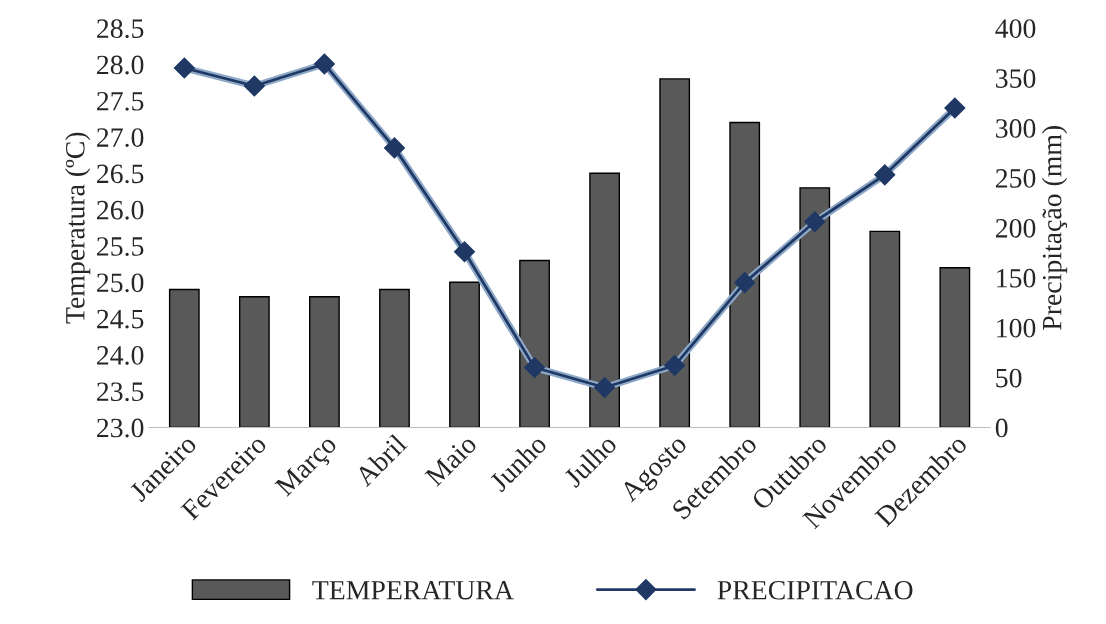 The width and height of the screenshot is (1106, 624). I want to click on y-tick-label: 25.5, so click(120, 246).